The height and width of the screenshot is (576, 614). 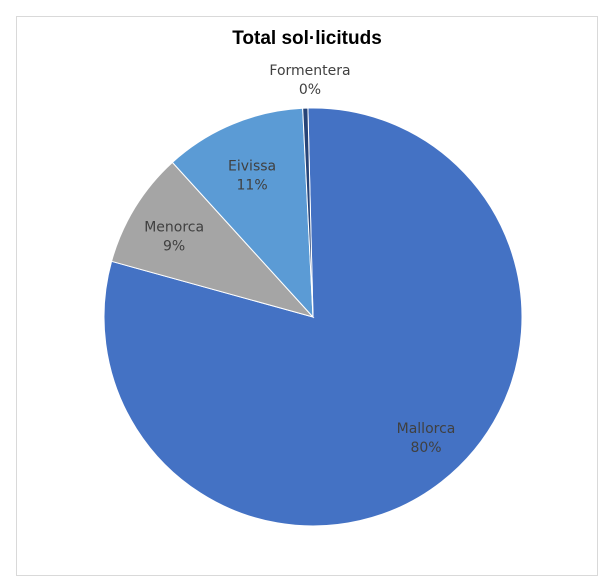 I want to click on slice-label-formentera: Formentera, so click(x=309, y=71).